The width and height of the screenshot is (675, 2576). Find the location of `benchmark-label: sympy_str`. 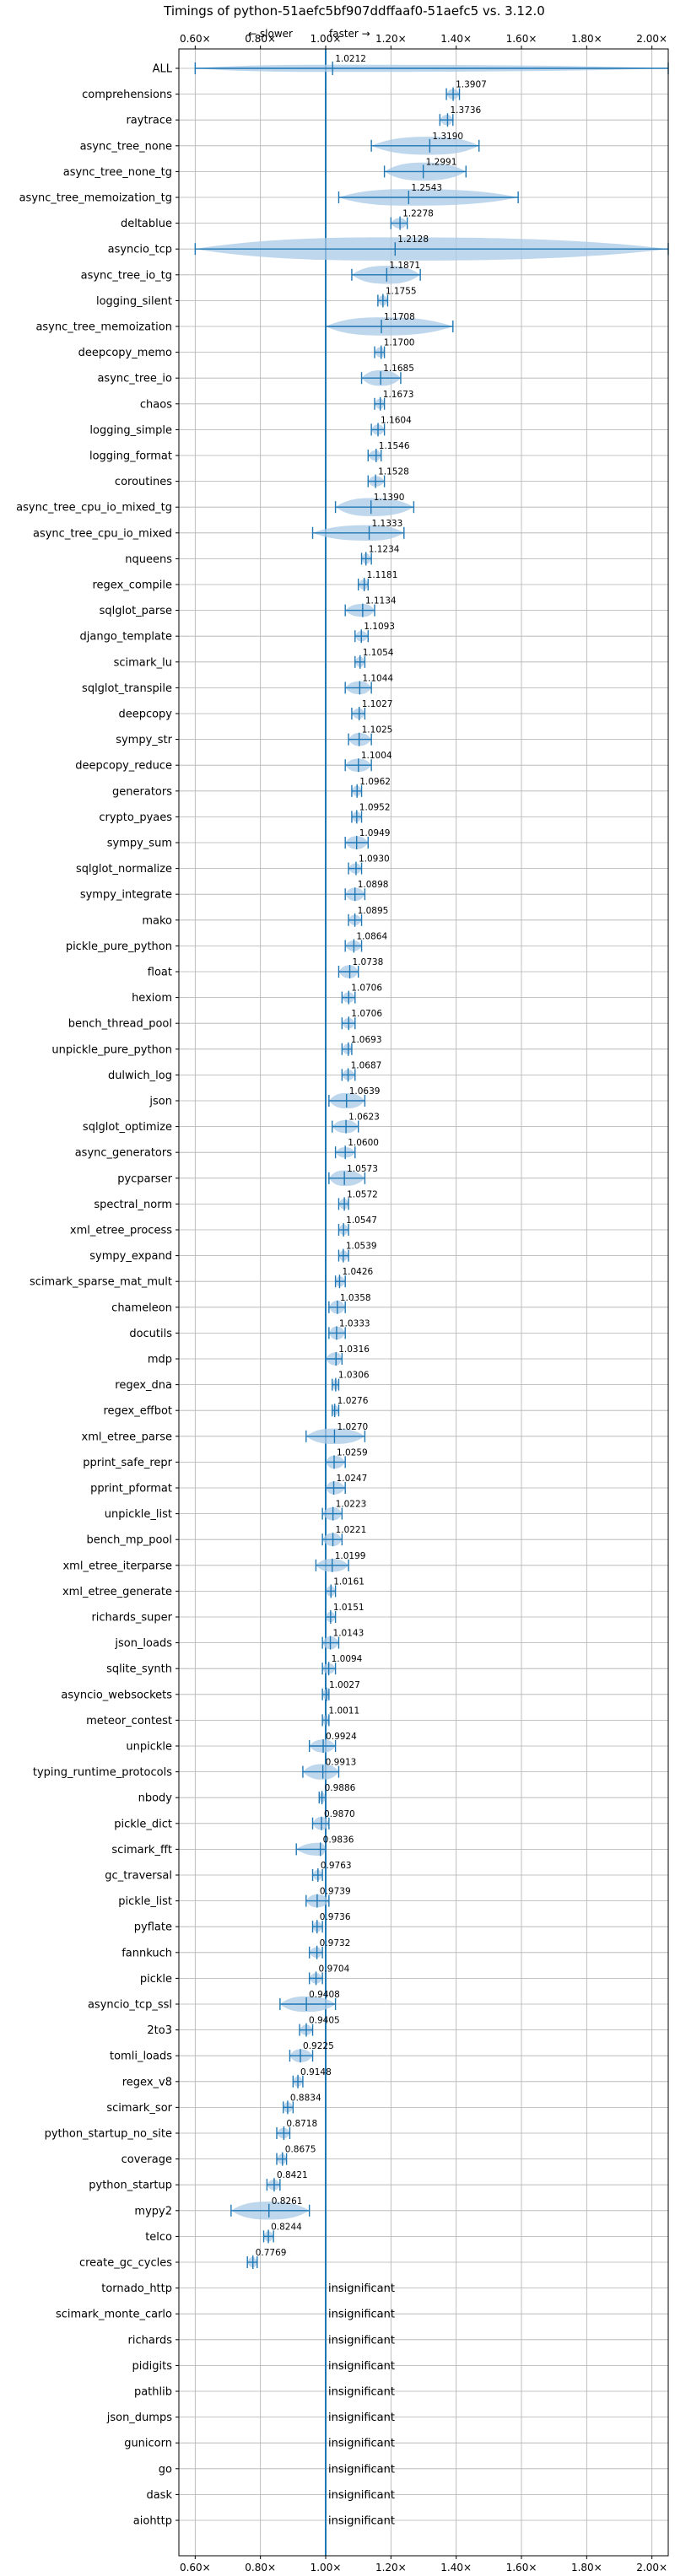

benchmark-label: sympy_str is located at coordinates (144, 740).